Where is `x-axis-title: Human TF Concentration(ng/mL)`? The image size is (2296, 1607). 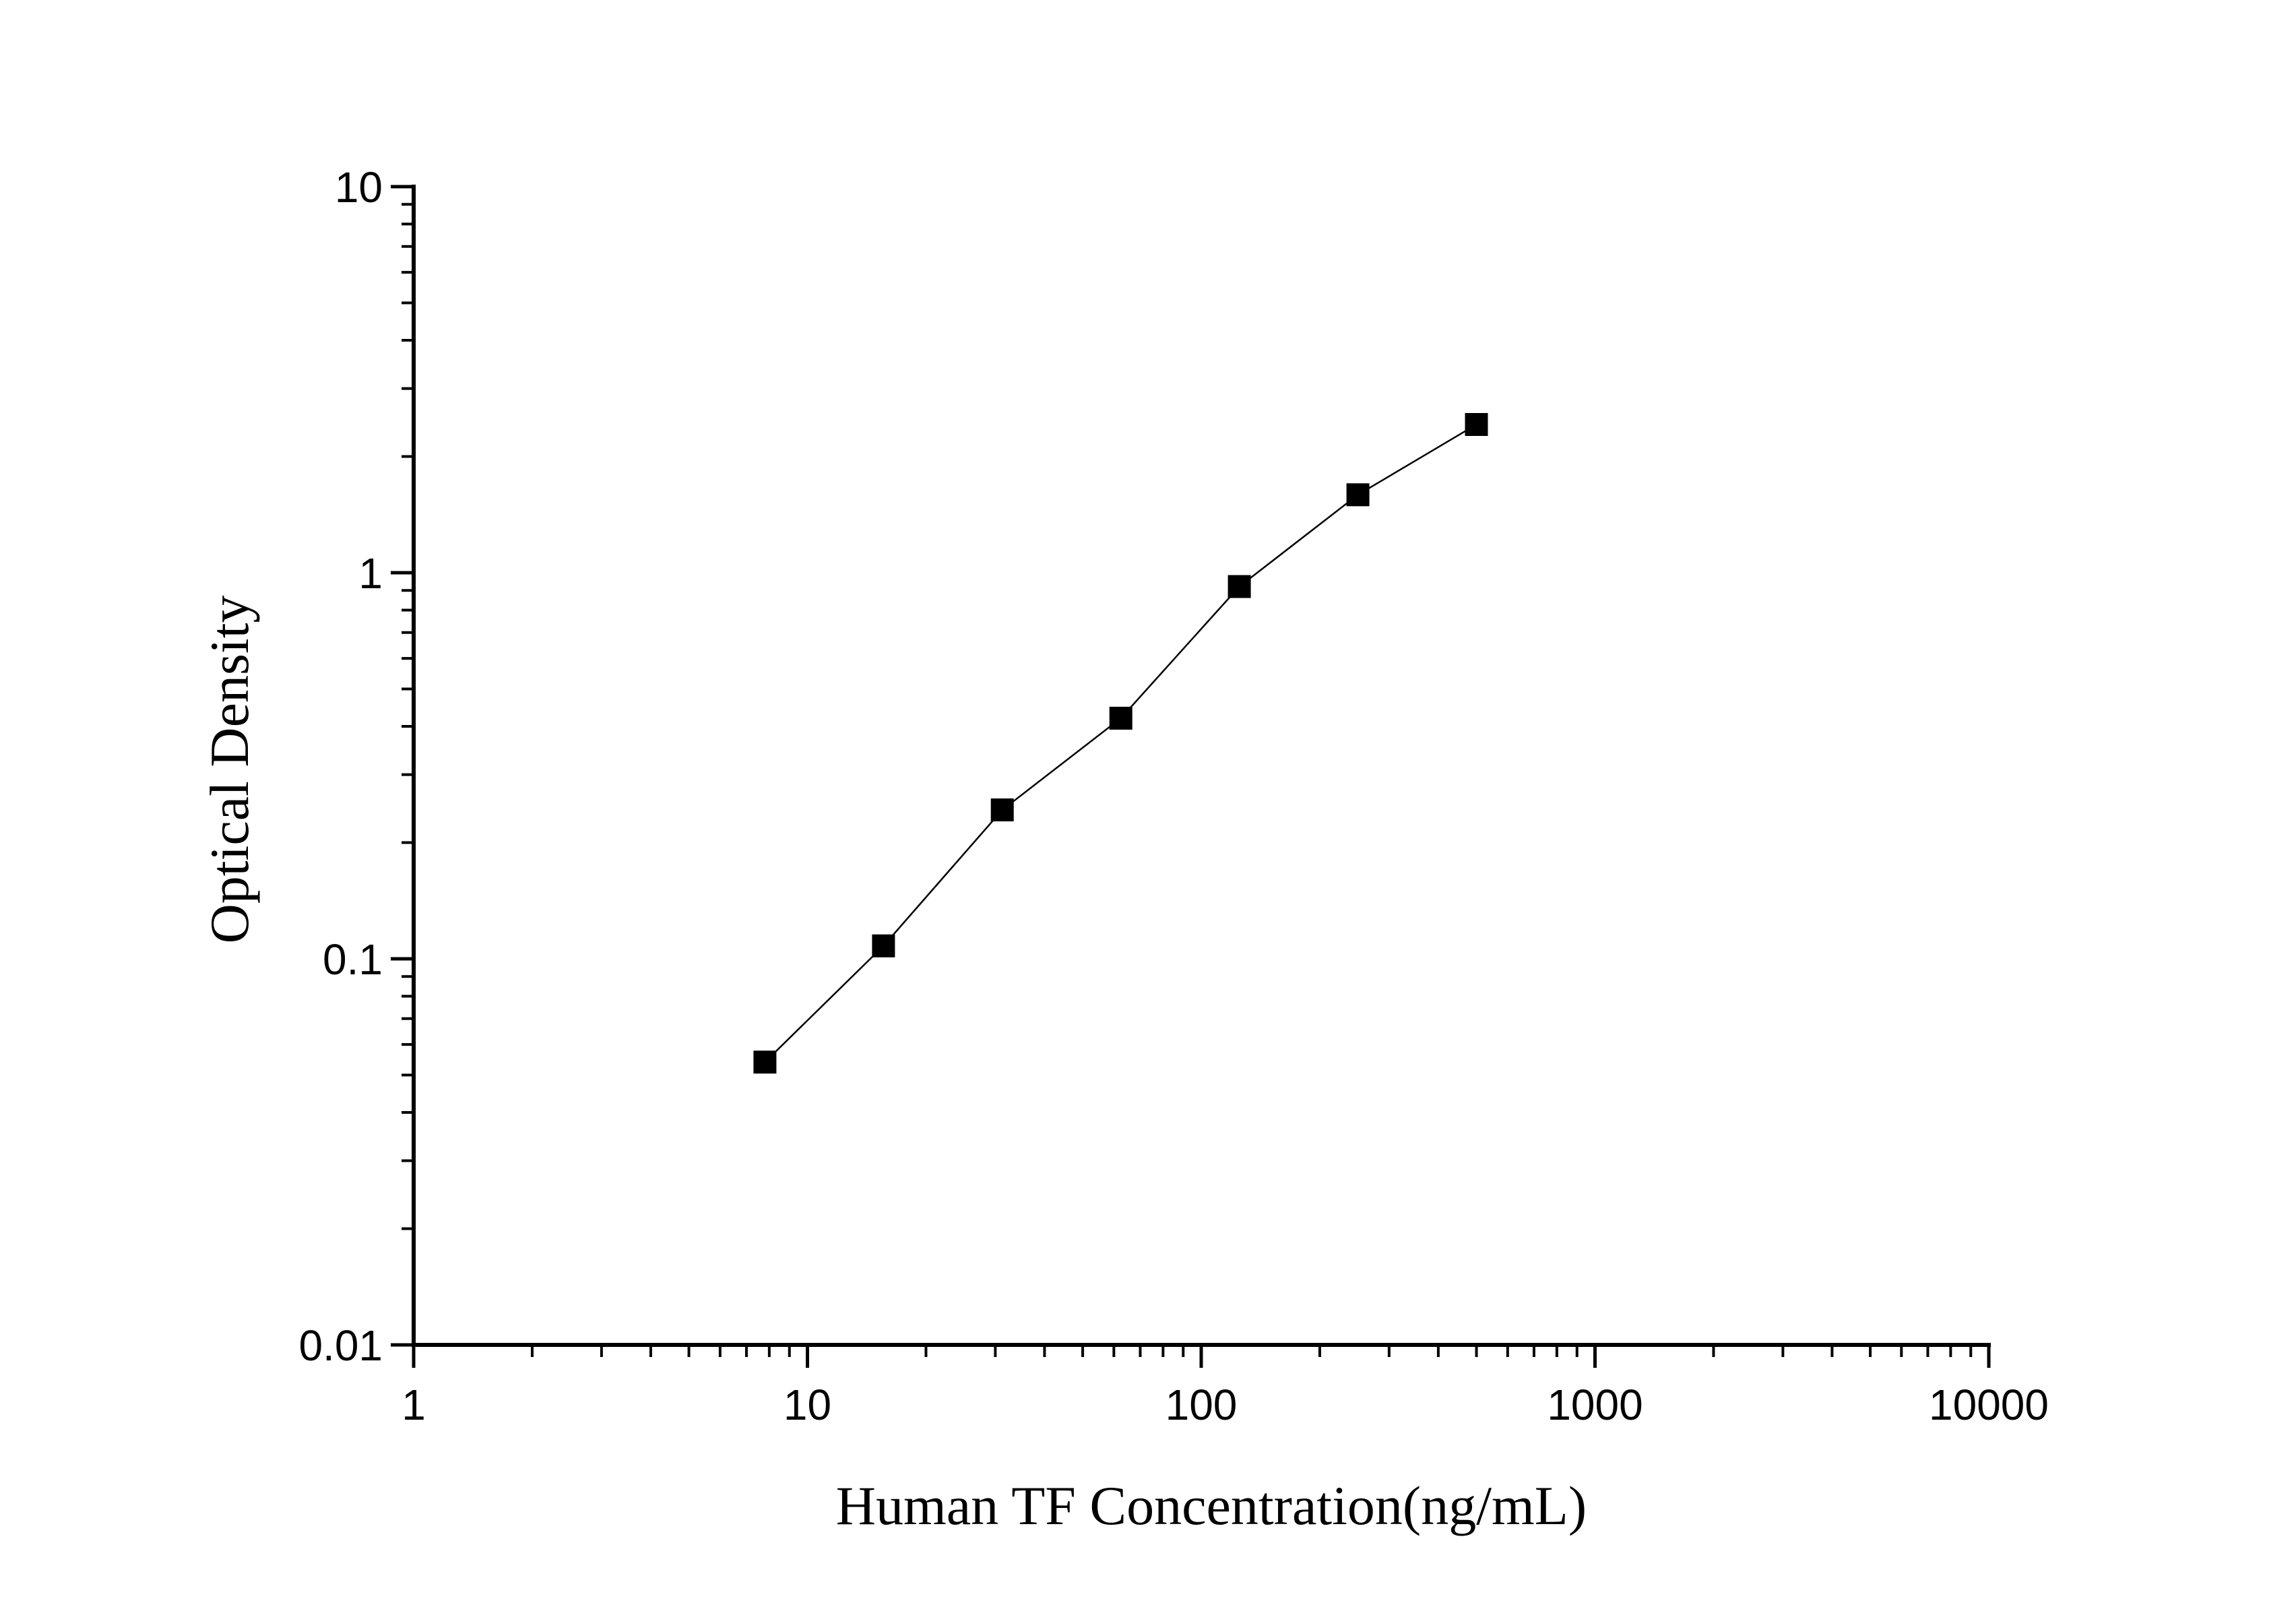
x-axis-title: Human TF Concentration(ng/mL) is located at coordinates (1211, 1505).